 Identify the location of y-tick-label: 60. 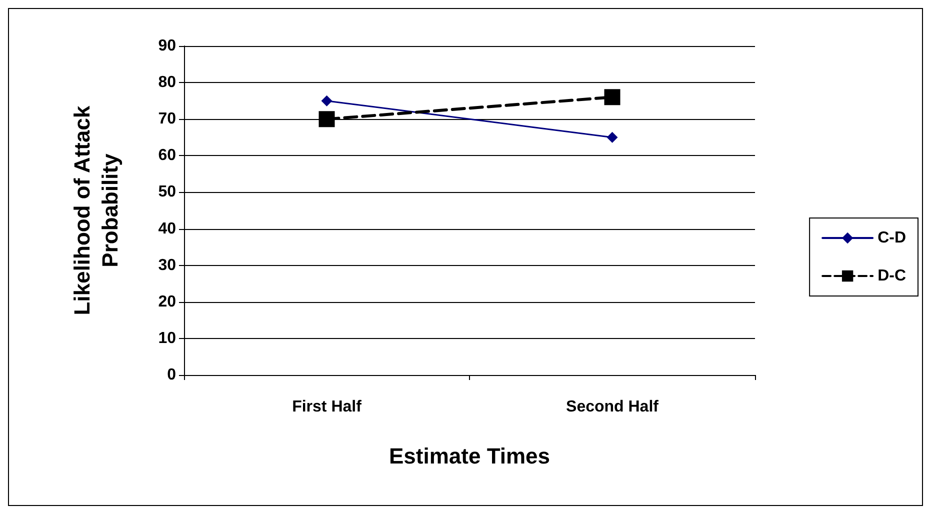
(167, 155).